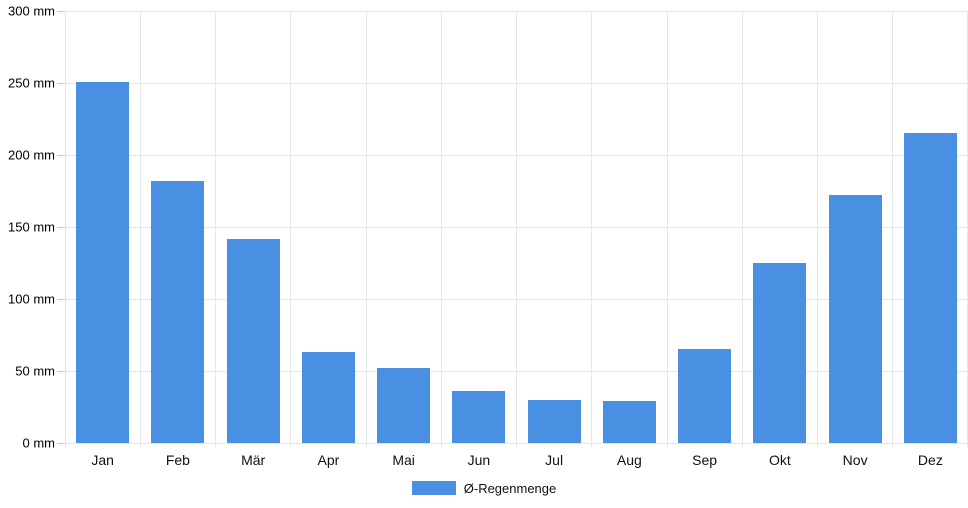  What do you see at coordinates (855, 460) in the screenshot?
I see `x-axis-label: Nov` at bounding box center [855, 460].